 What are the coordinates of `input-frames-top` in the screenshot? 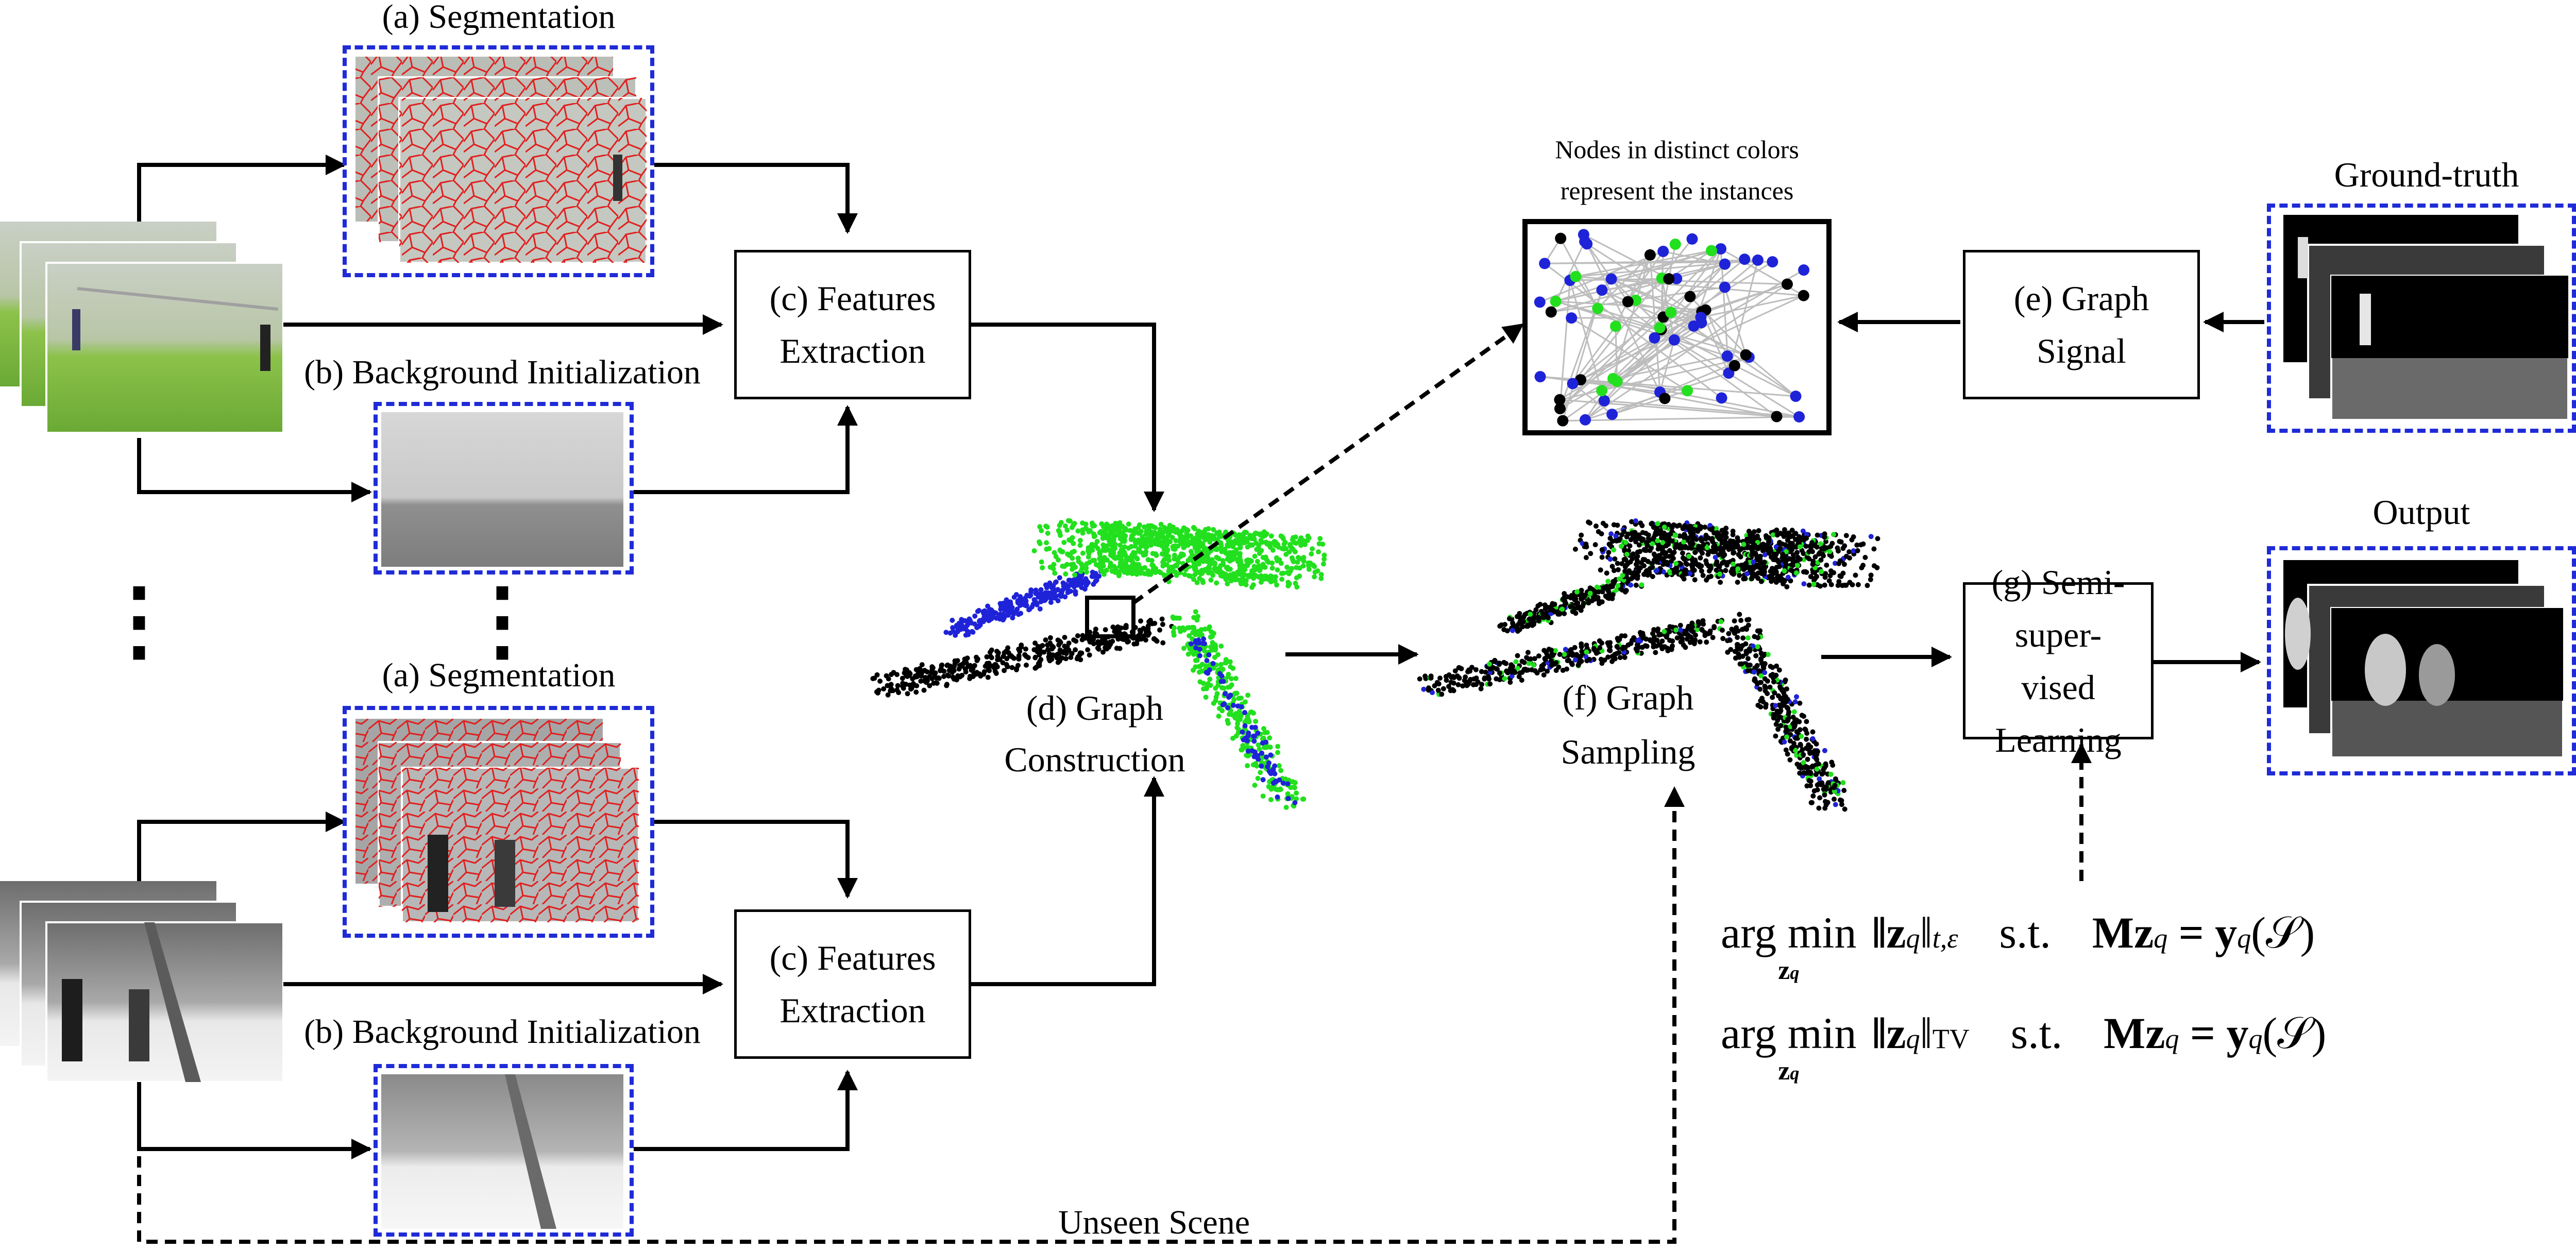 It's located at (142, 328).